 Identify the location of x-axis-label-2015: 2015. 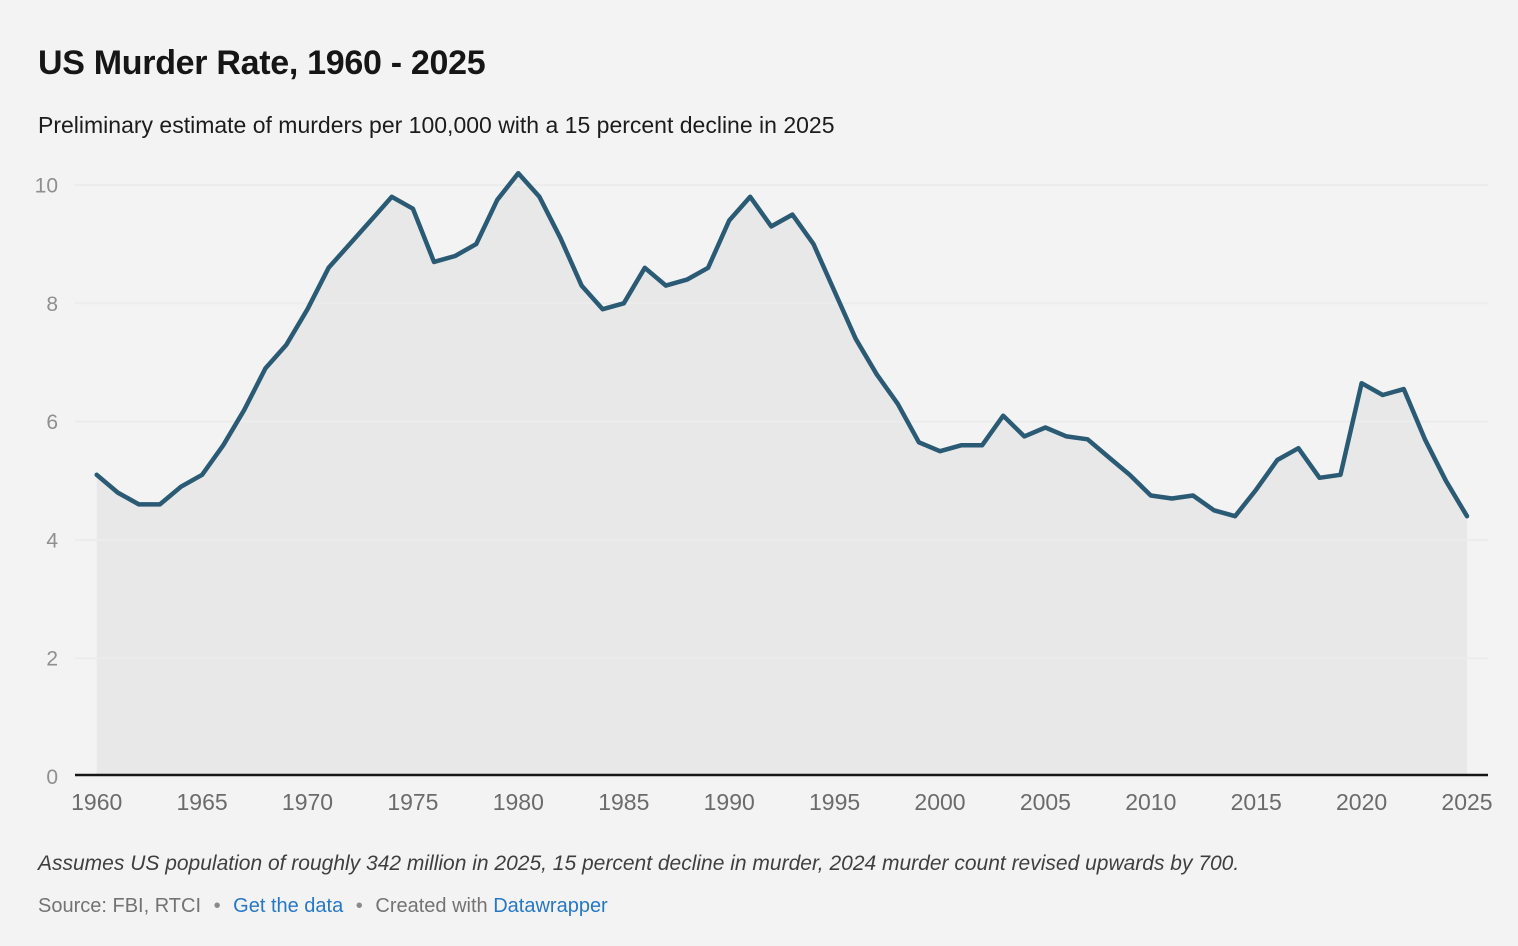
(1256, 802).